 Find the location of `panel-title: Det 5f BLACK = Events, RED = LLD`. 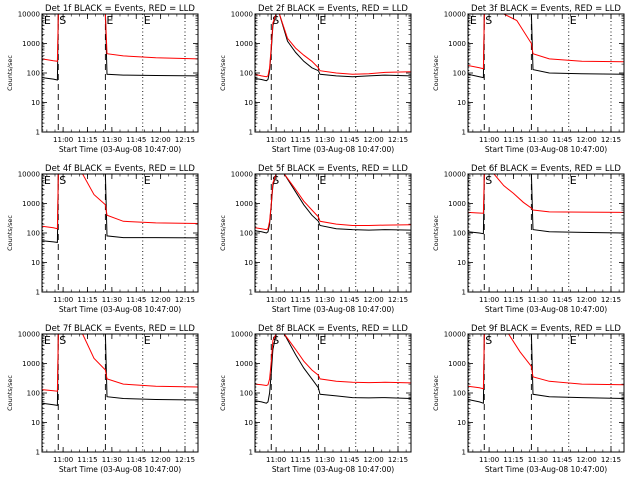

panel-title: Det 5f BLACK = Events, RED = LLD is located at coordinates (333, 169).